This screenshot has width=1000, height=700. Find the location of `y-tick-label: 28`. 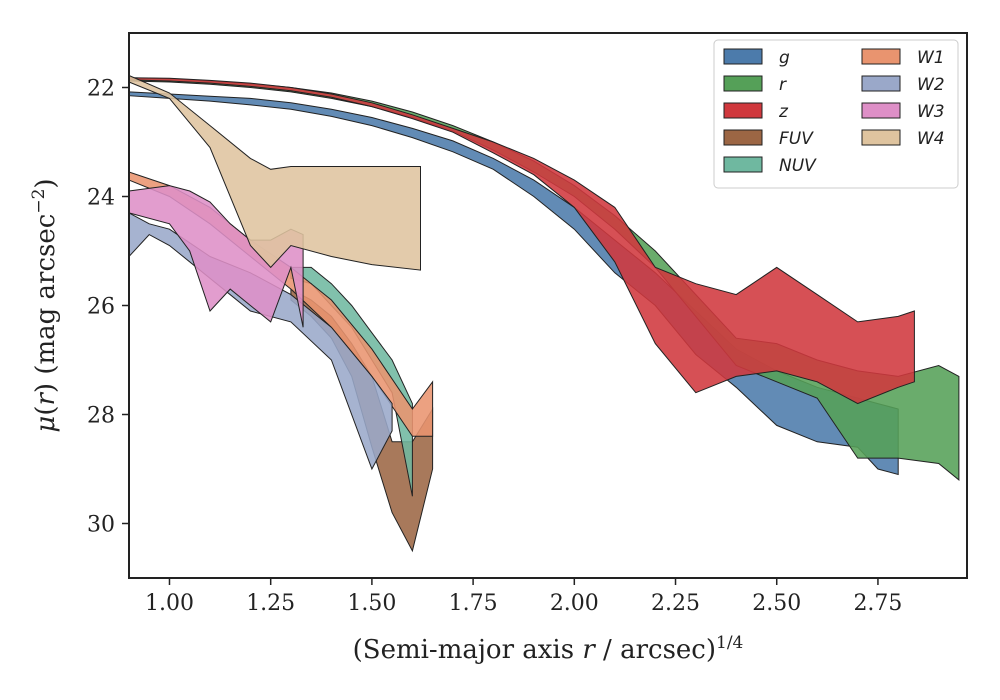

y-tick-label: 28 is located at coordinates (101, 416).